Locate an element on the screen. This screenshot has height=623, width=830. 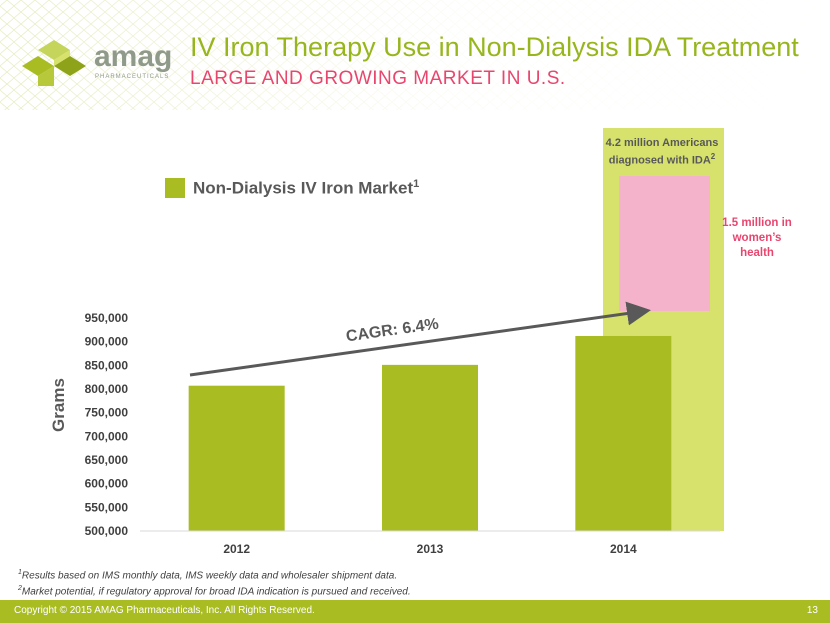
bar-2013 is located at coordinates (430, 447).